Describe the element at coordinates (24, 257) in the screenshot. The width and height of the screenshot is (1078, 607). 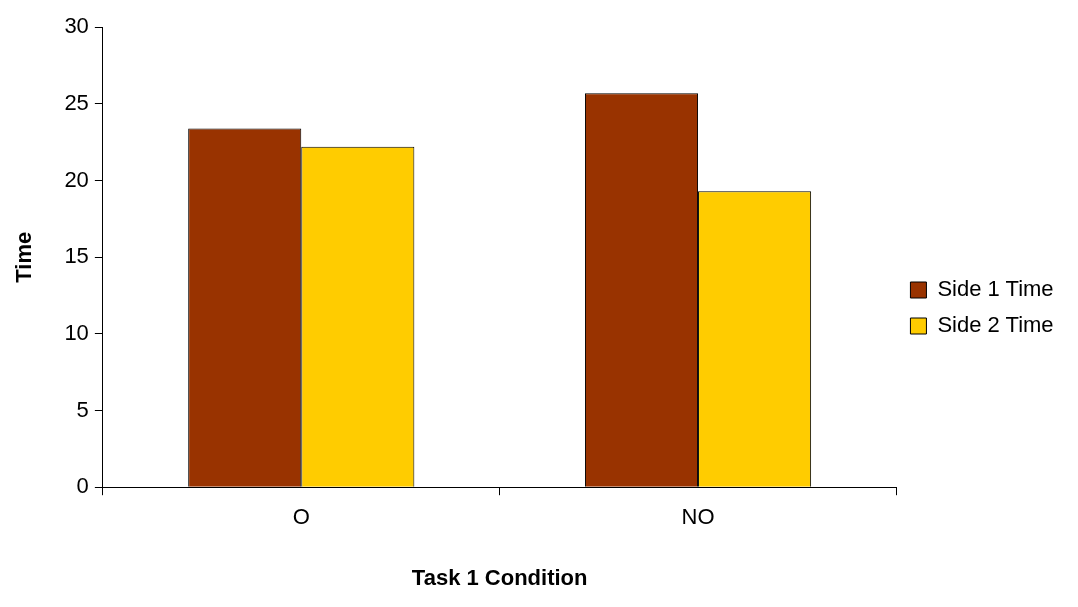
I see `y-axis-title: Time` at that location.